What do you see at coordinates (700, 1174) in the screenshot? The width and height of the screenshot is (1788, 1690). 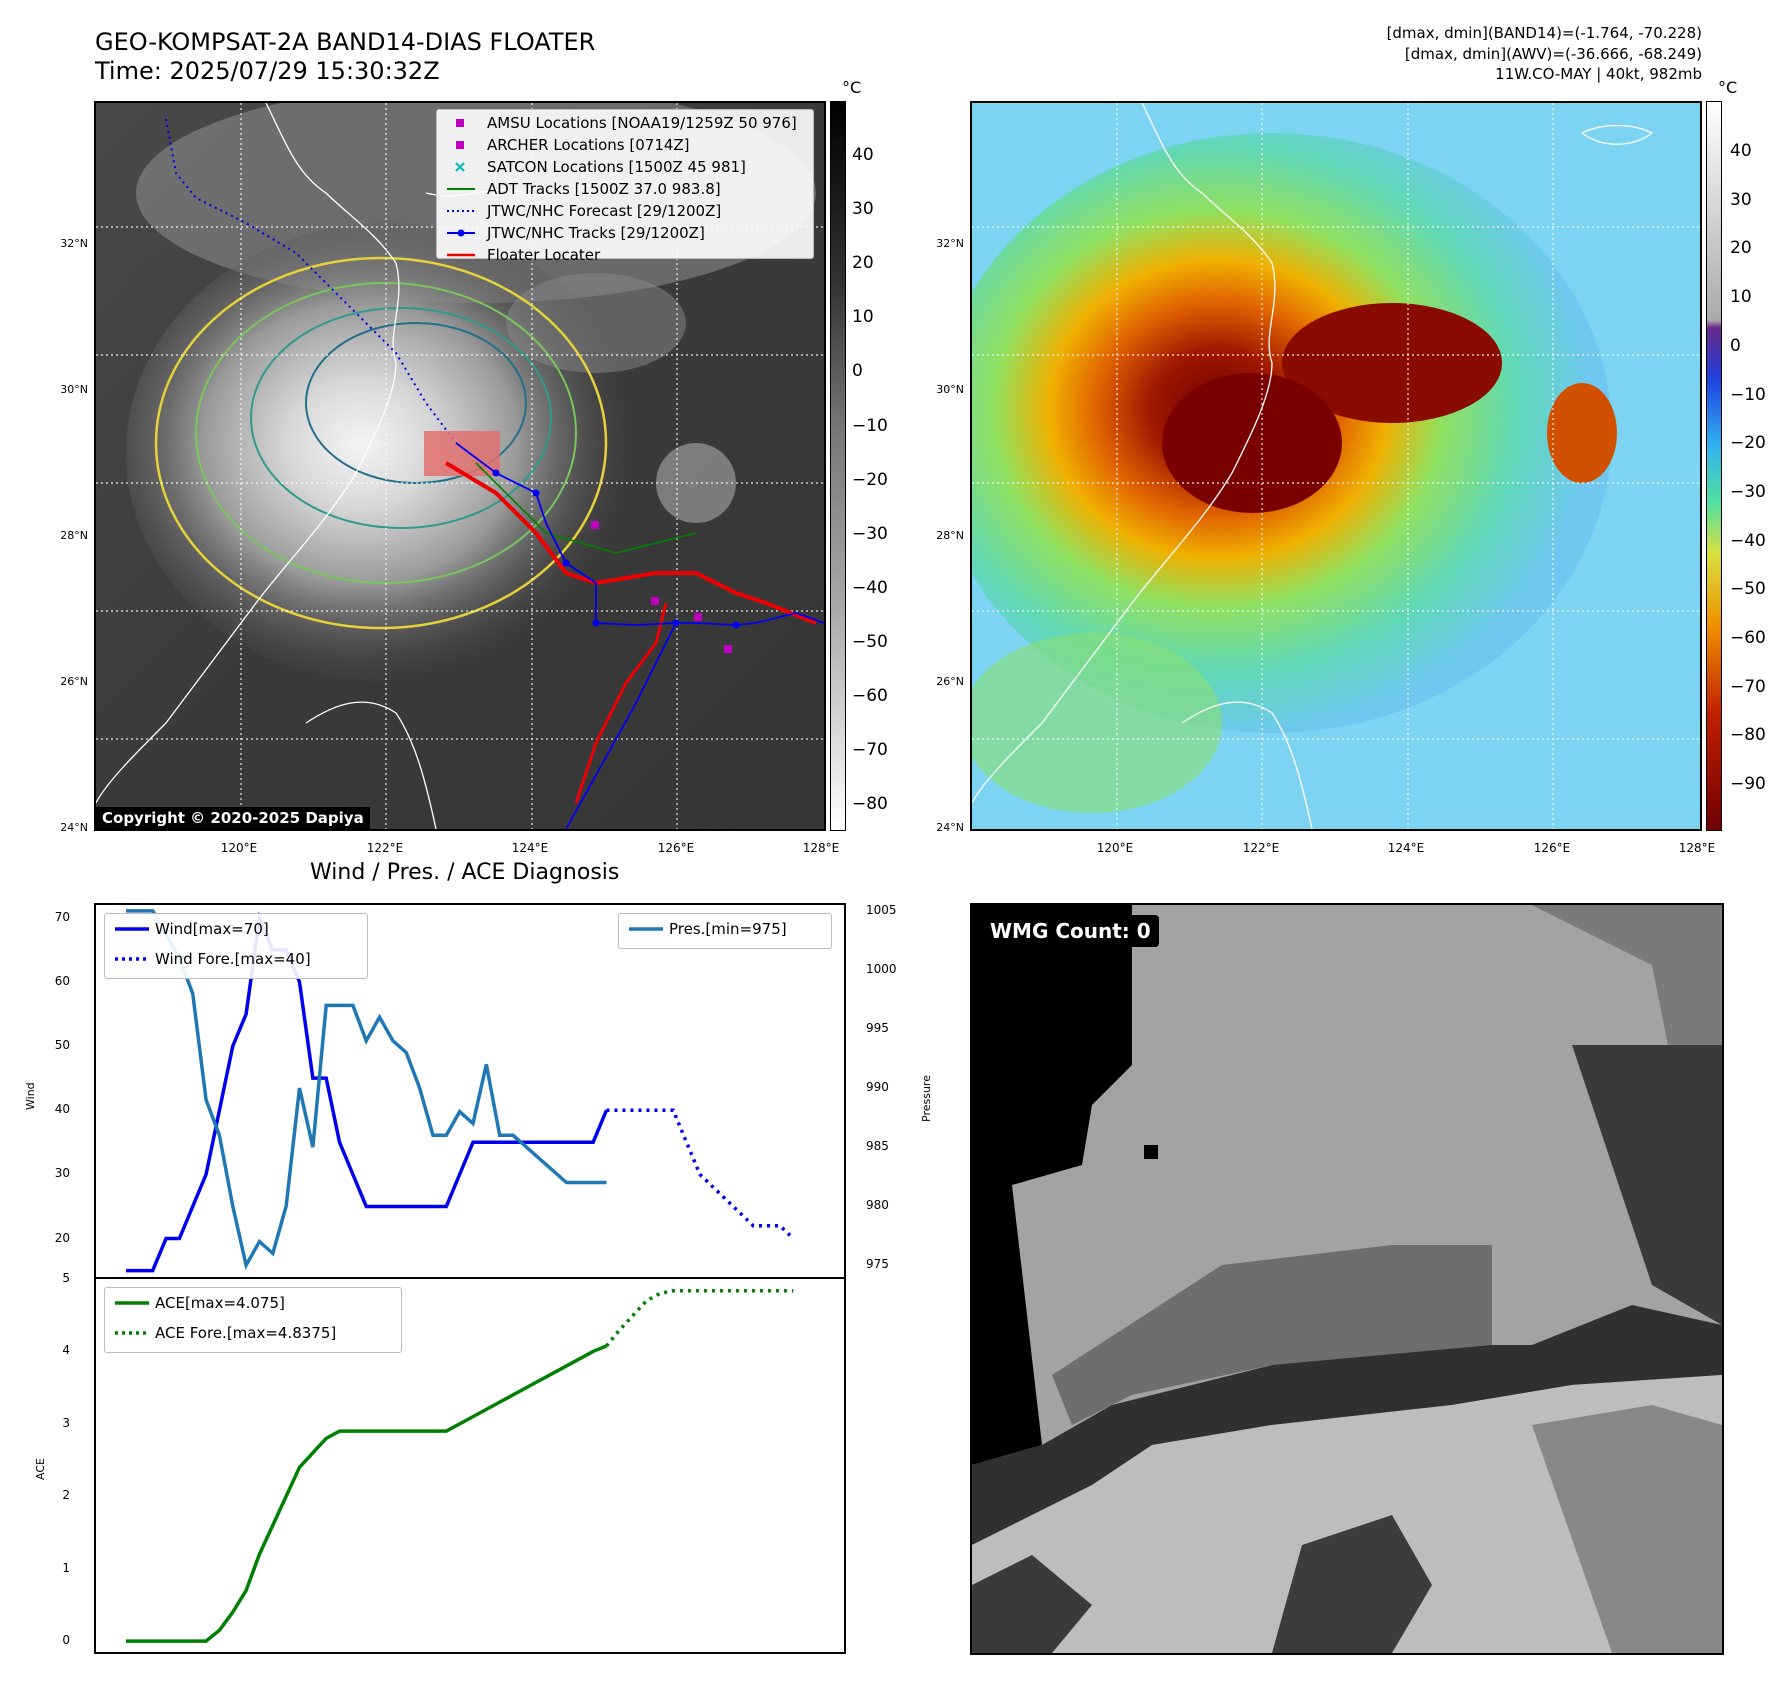 I see `wind-forecast-line` at bounding box center [700, 1174].